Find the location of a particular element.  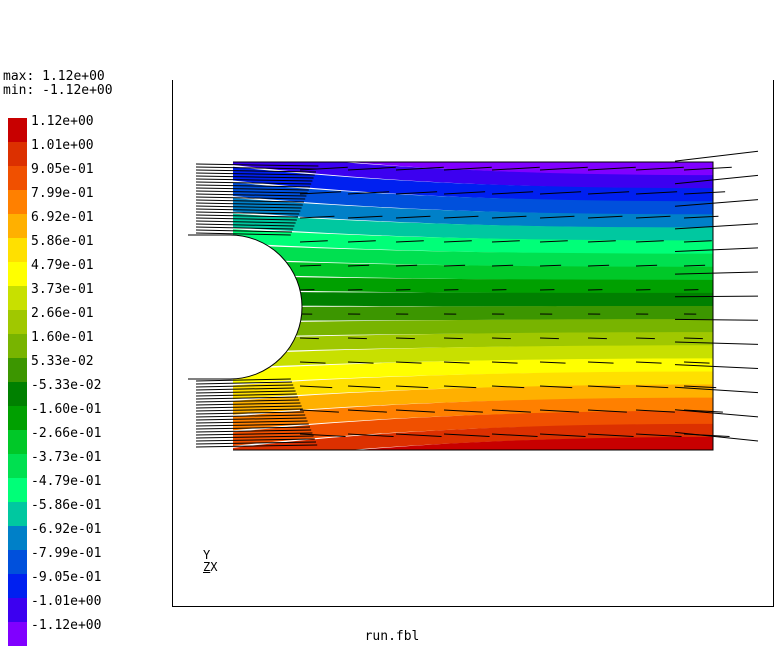

legend-label: 5.86e-01 is located at coordinates (62, 241).